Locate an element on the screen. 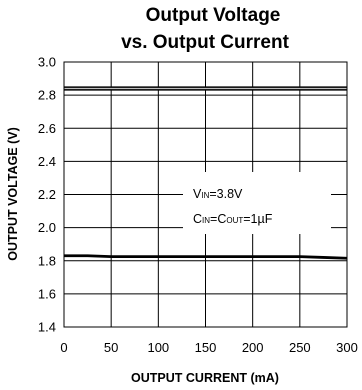 This screenshot has height=390, width=362. y-tick-label-8: 3.0 is located at coordinates (47, 62).